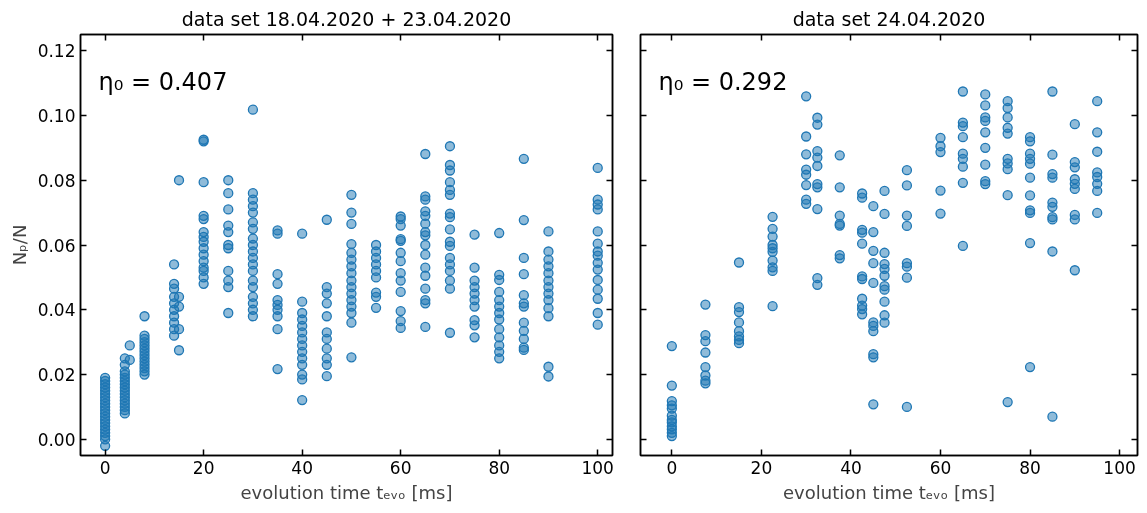  Describe the element at coordinates (163, 81) in the screenshot. I see `annotation: η₀ = 0.407` at that location.